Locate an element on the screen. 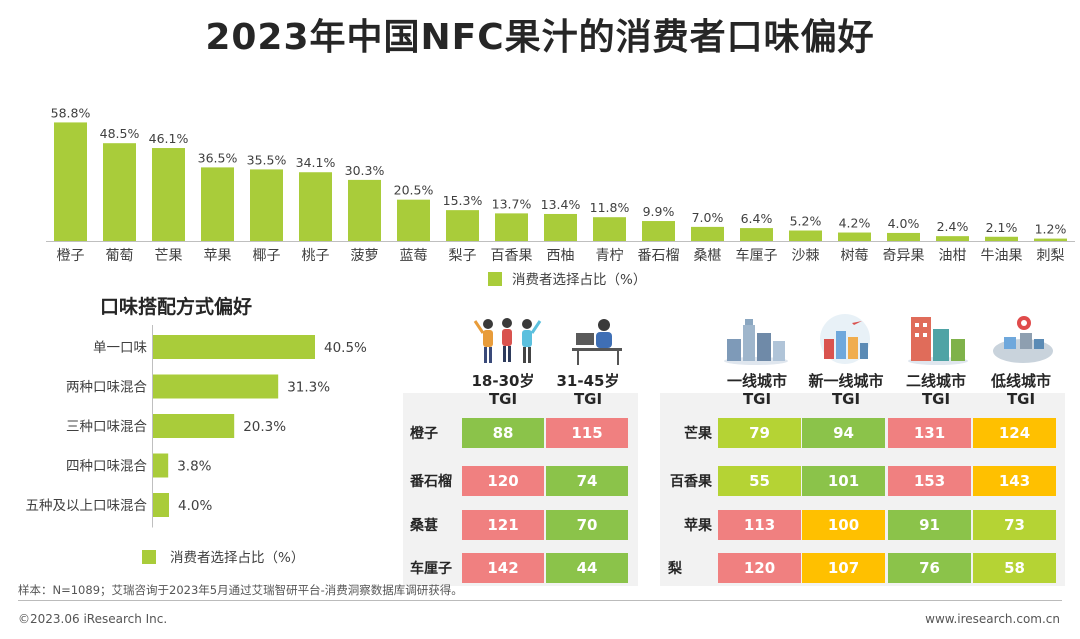 This screenshot has width=1080, height=639. data-label: 20.5% is located at coordinates (414, 190).